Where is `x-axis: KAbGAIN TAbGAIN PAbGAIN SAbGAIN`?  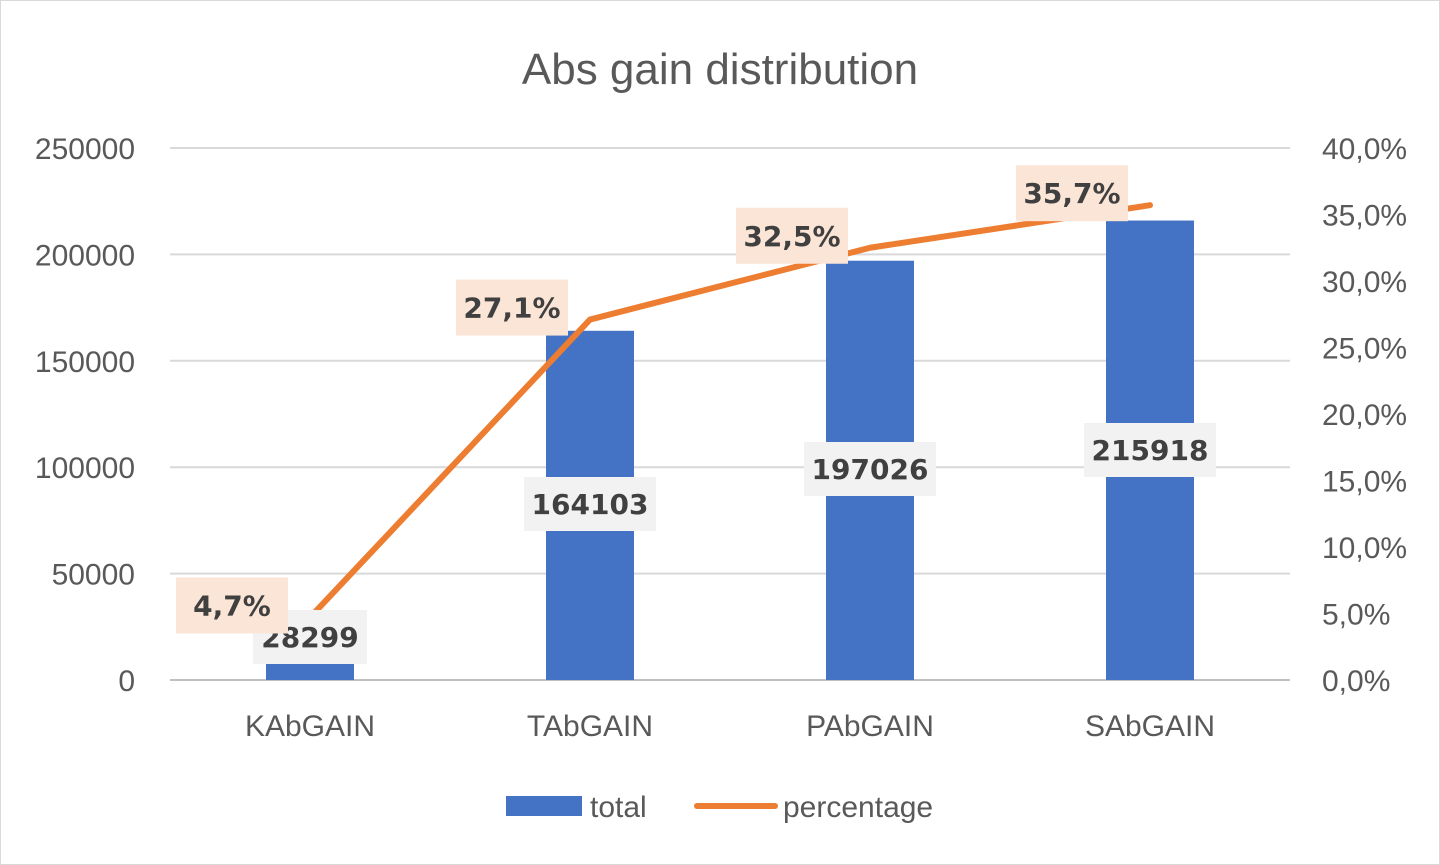 x-axis: KAbGAIN TAbGAIN PAbGAIN SAbGAIN is located at coordinates (730, 726).